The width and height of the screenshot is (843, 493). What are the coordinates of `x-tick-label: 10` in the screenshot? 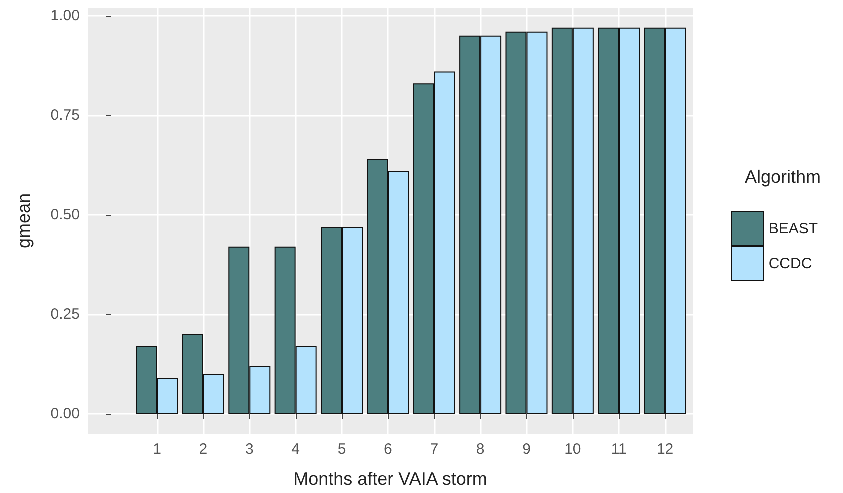 It's located at (573, 449).